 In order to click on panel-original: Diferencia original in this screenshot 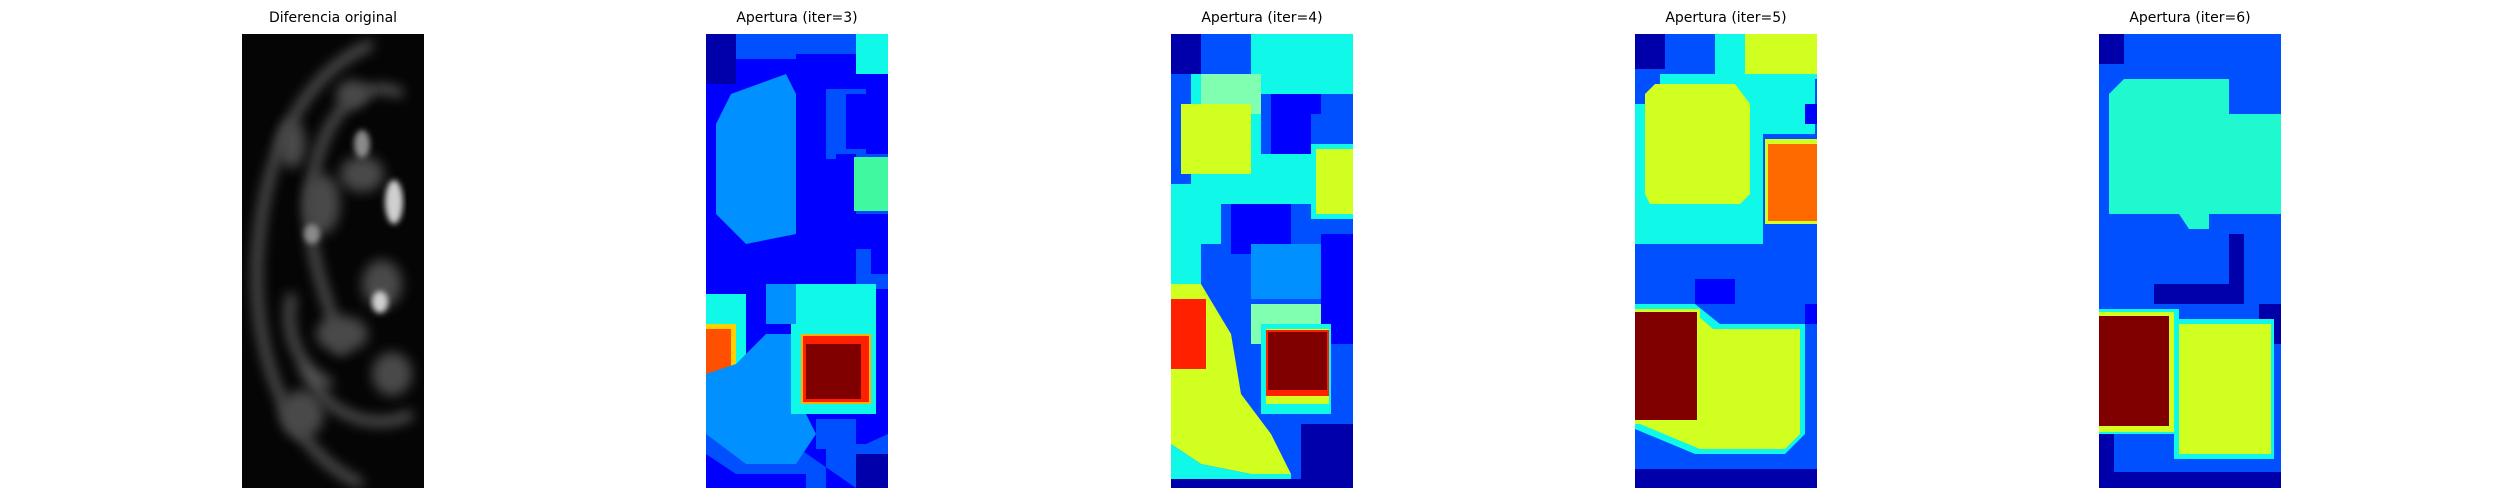, I will do `click(333, 250)`.